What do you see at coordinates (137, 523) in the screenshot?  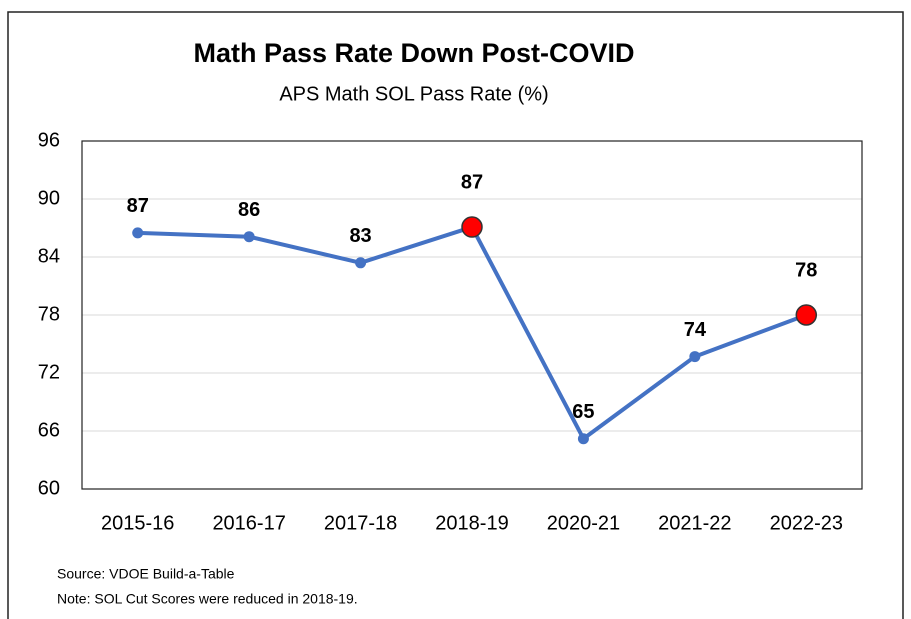 I see `x-tick-label: 2015-16` at bounding box center [137, 523].